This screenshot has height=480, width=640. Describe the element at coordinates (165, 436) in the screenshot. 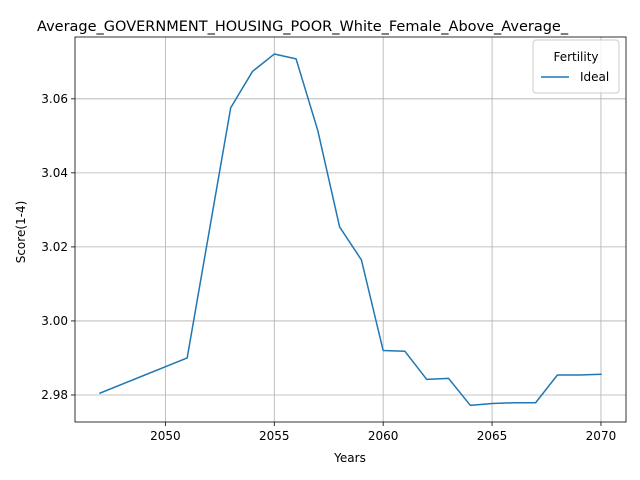

I see `x-tick-label: 2050` at that location.